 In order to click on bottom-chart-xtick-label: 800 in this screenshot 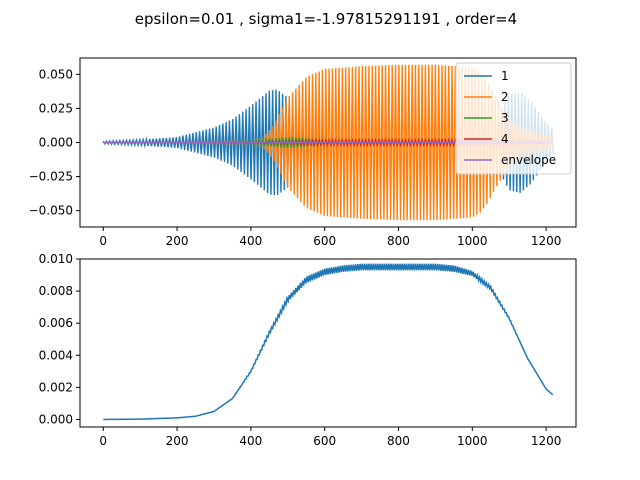, I will do `click(398, 441)`.